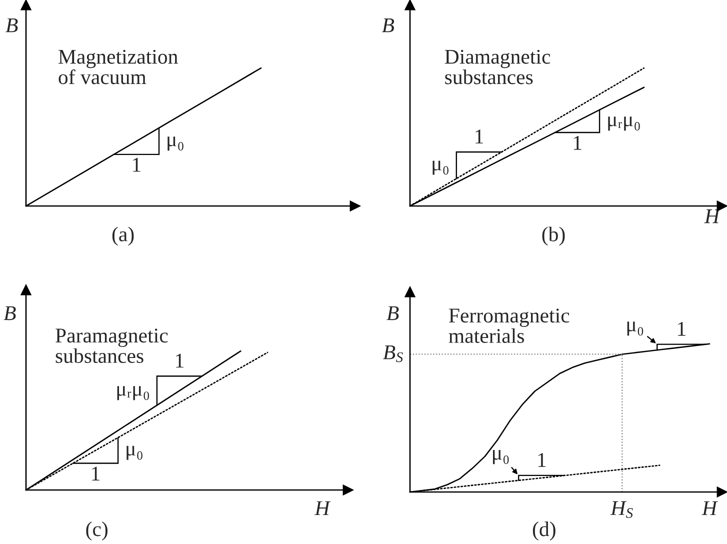 The image size is (727, 544). I want to click on chart-title: Paramagnetic substances, so click(112, 345).